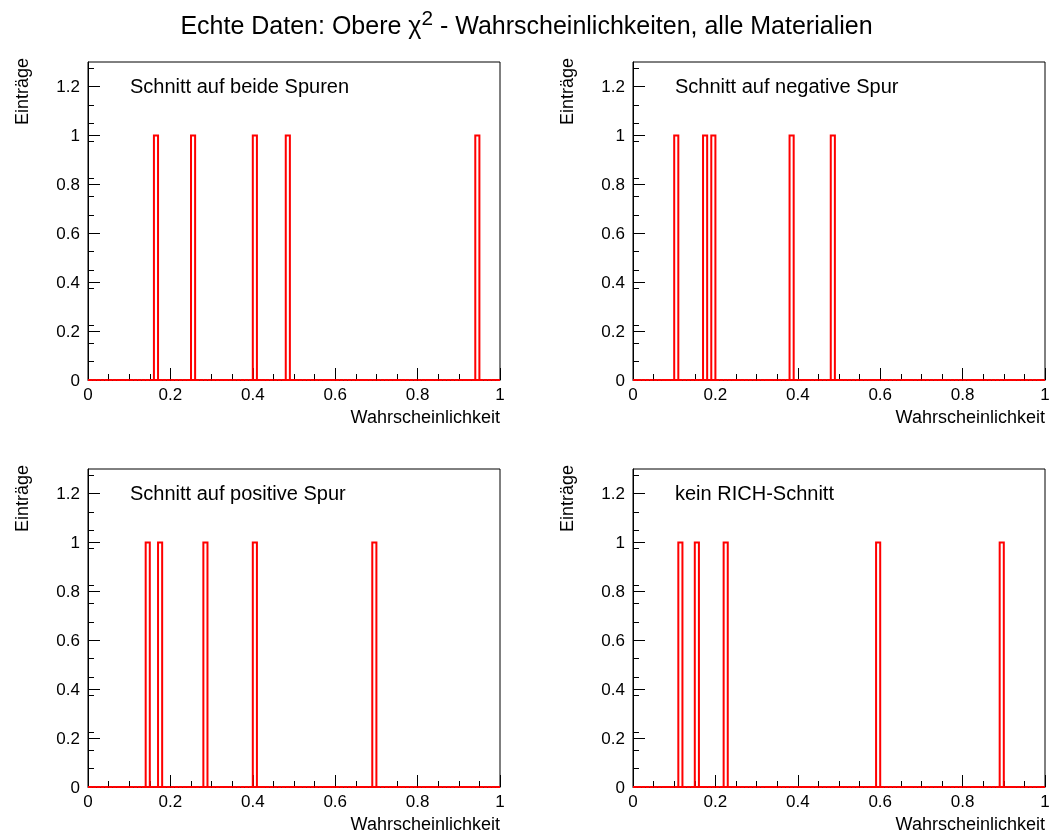  Describe the element at coordinates (238, 493) in the screenshot. I see `annotation: Schnitt auf positive Spur` at that location.